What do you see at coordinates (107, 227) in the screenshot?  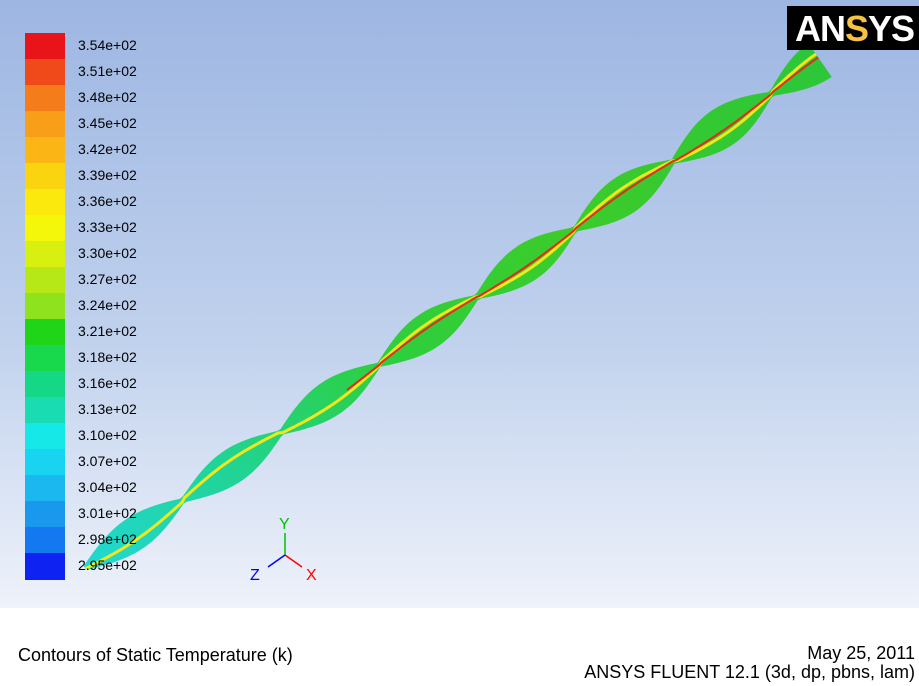 I see `colormap-label: 3.33e+02` at bounding box center [107, 227].